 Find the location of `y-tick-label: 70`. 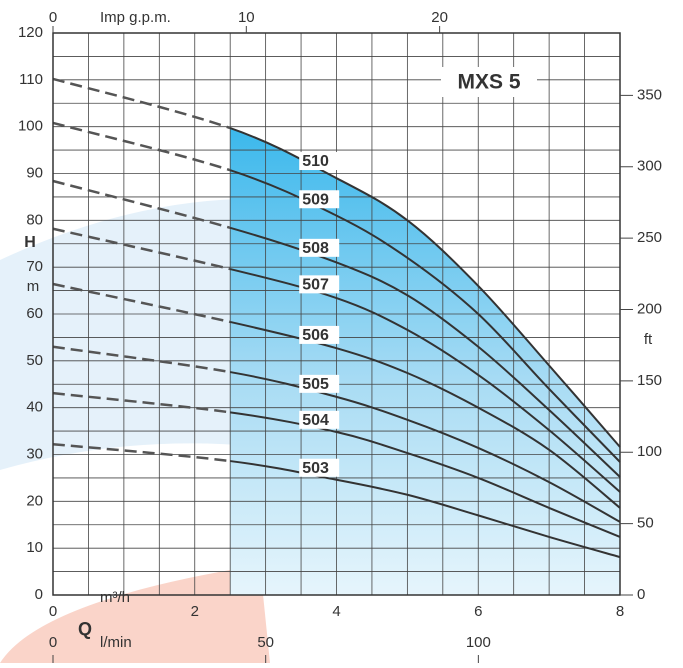

y-tick-label: 70 is located at coordinates (34, 266).